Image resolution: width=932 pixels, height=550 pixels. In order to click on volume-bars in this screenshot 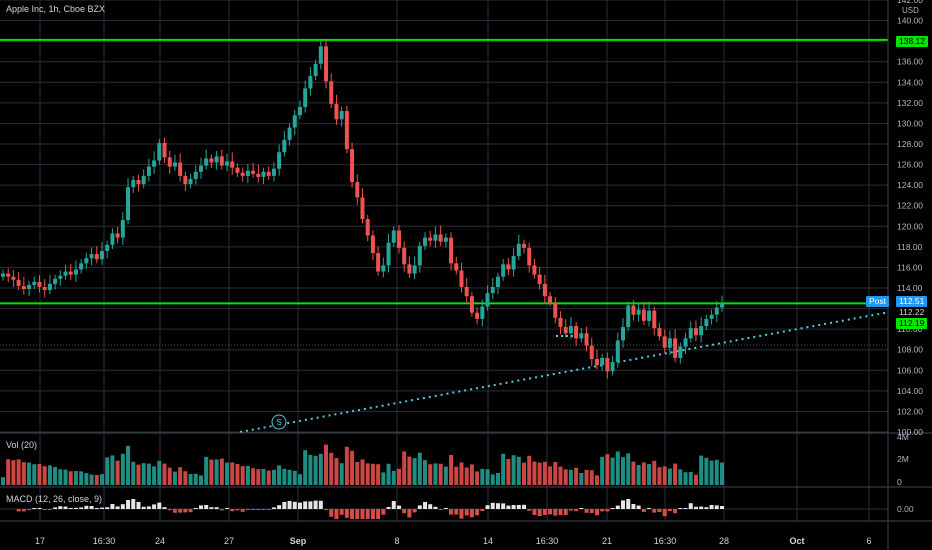, I will do `click(362, 464)`.